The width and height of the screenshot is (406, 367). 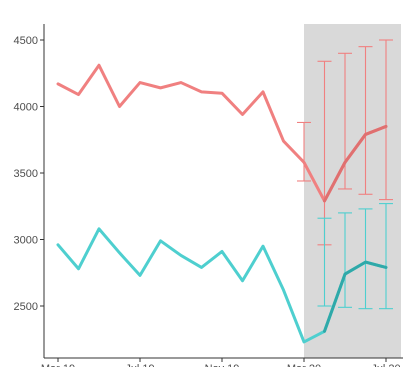 What do you see at coordinates (26, 307) in the screenshot?
I see `y-tick-label: 2500` at bounding box center [26, 307].